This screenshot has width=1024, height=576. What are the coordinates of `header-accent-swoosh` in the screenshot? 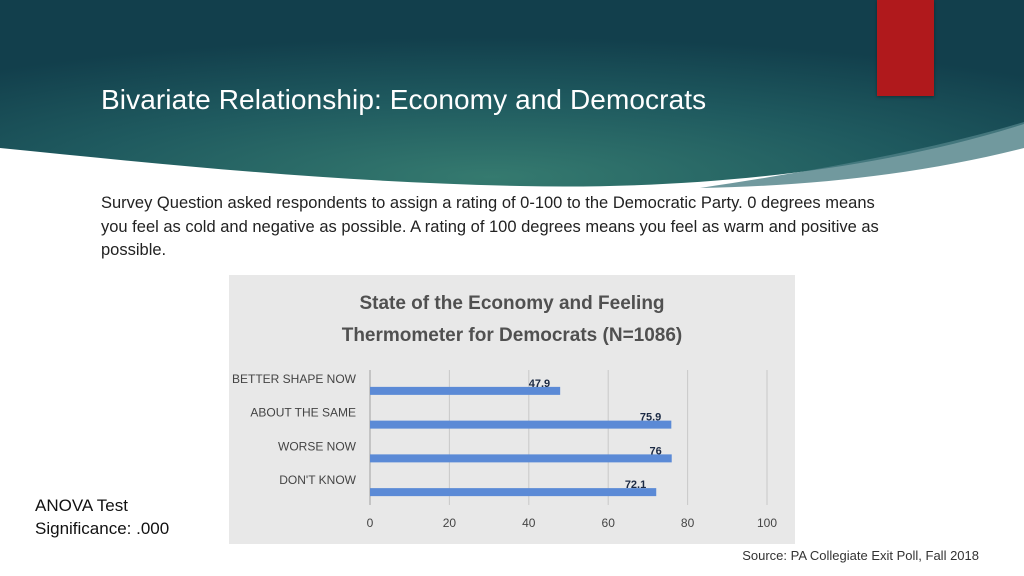 It's located at (862, 155).